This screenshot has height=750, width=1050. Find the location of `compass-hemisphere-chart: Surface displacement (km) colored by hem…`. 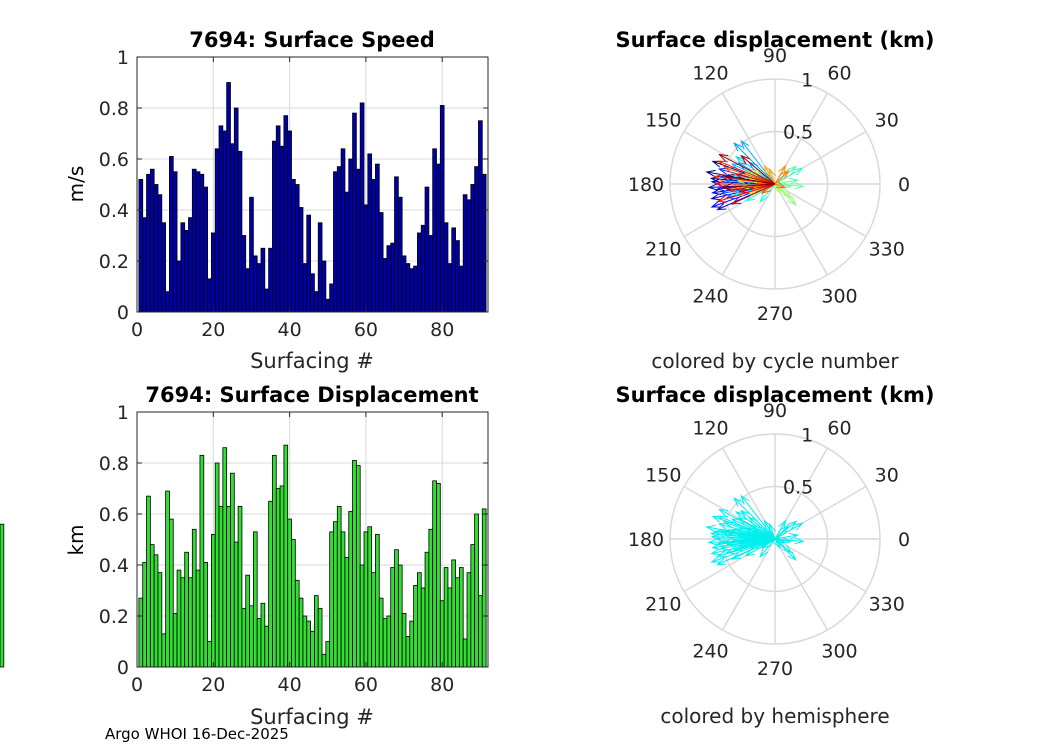

compass-hemisphere-chart: Surface displacement (km) colored by hem… is located at coordinates (774, 555).